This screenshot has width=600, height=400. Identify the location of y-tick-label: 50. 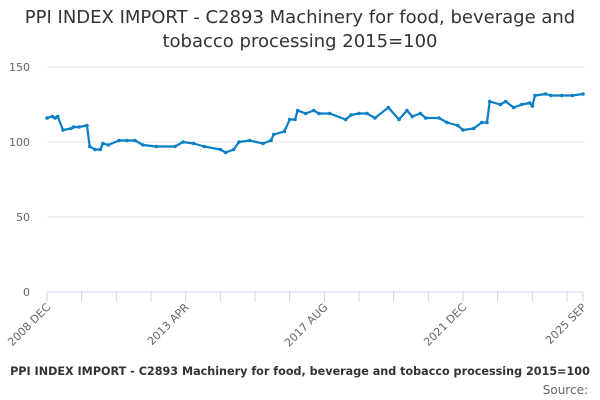
(23, 217).